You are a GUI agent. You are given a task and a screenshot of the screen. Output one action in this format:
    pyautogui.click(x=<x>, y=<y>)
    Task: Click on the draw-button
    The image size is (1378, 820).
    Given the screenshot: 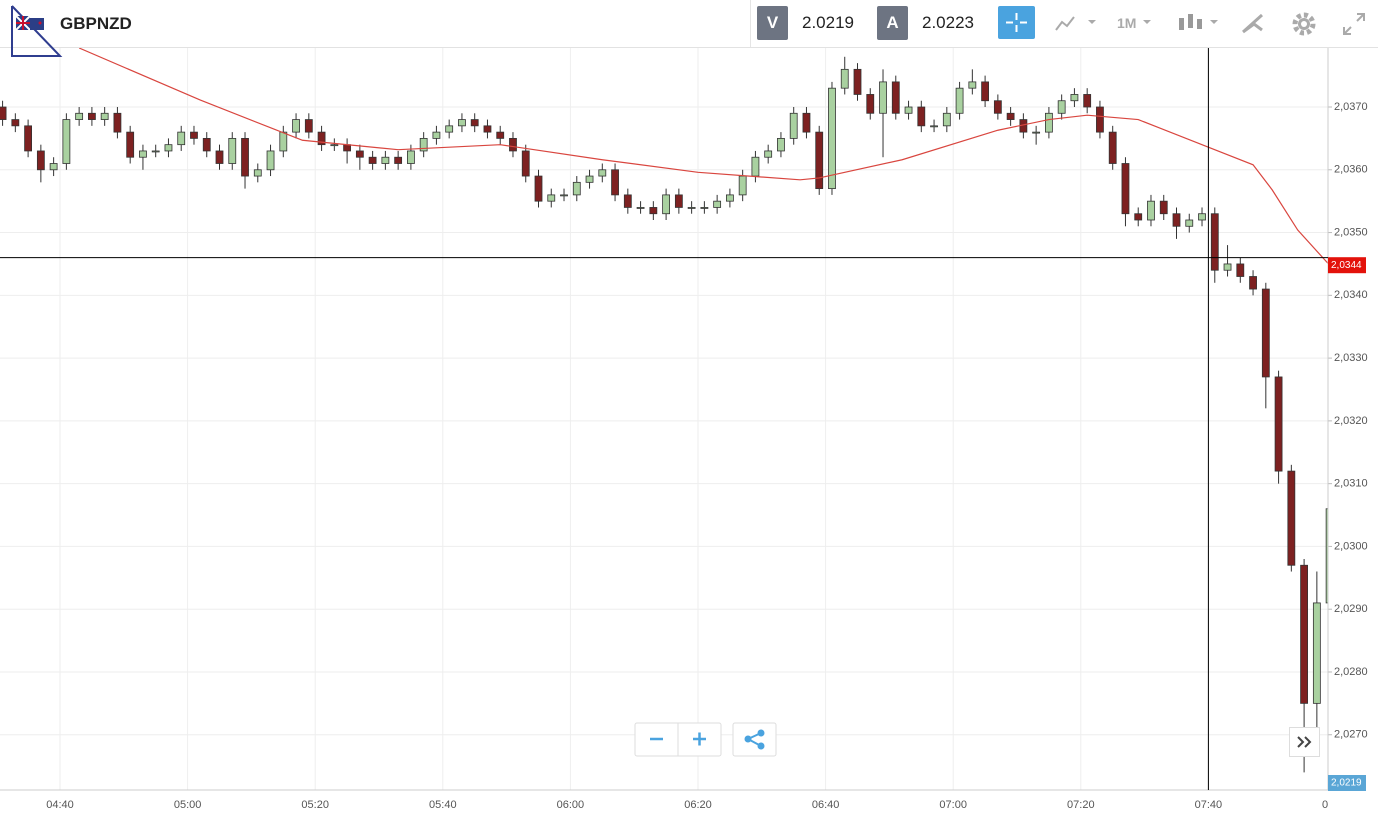 What is the action you would take?
    pyautogui.click(x=1254, y=24)
    